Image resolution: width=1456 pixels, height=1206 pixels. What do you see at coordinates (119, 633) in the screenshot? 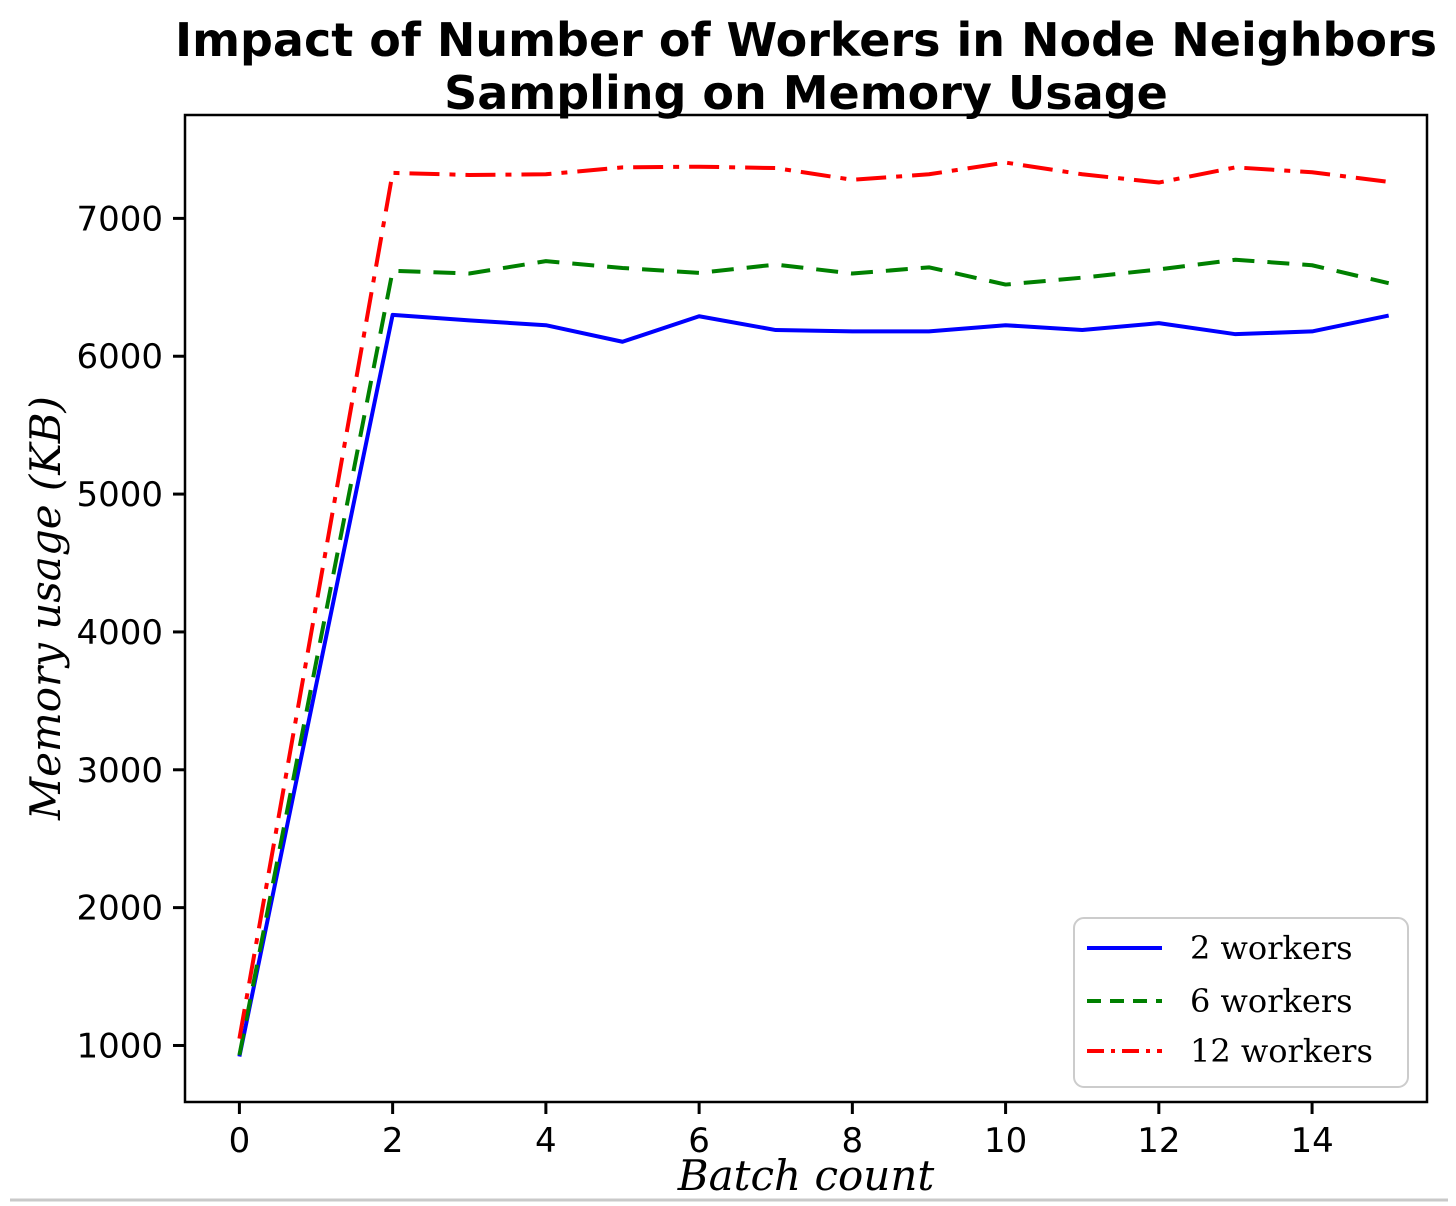
I see `y-tick-label: 4000` at bounding box center [119, 633].